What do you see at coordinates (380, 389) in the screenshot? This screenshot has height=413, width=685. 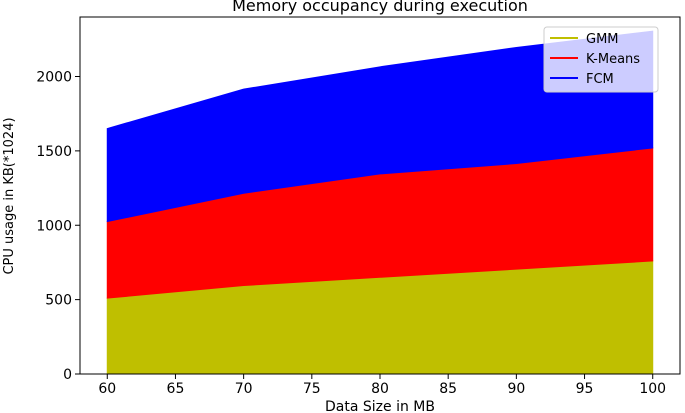 I see `x-tick-label: 80` at bounding box center [380, 389].